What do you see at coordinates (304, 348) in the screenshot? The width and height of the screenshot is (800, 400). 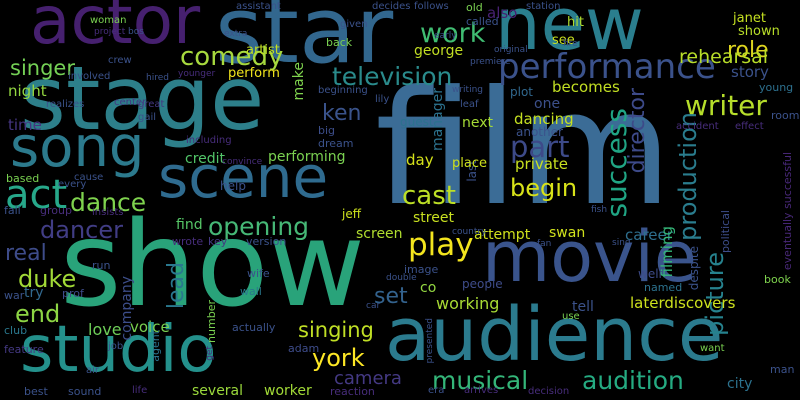 I see `word: adam` at bounding box center [304, 348].